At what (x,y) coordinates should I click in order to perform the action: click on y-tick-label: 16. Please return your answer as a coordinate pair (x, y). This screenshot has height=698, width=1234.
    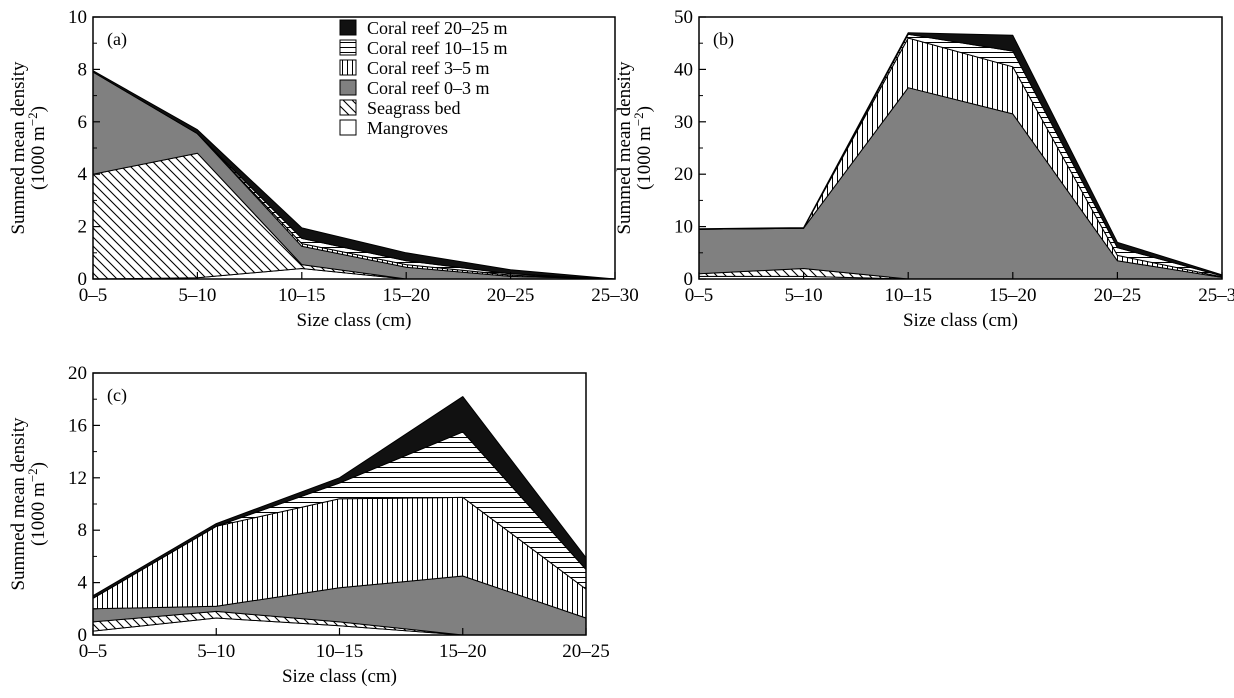
    Looking at the image, I should click on (77, 425).